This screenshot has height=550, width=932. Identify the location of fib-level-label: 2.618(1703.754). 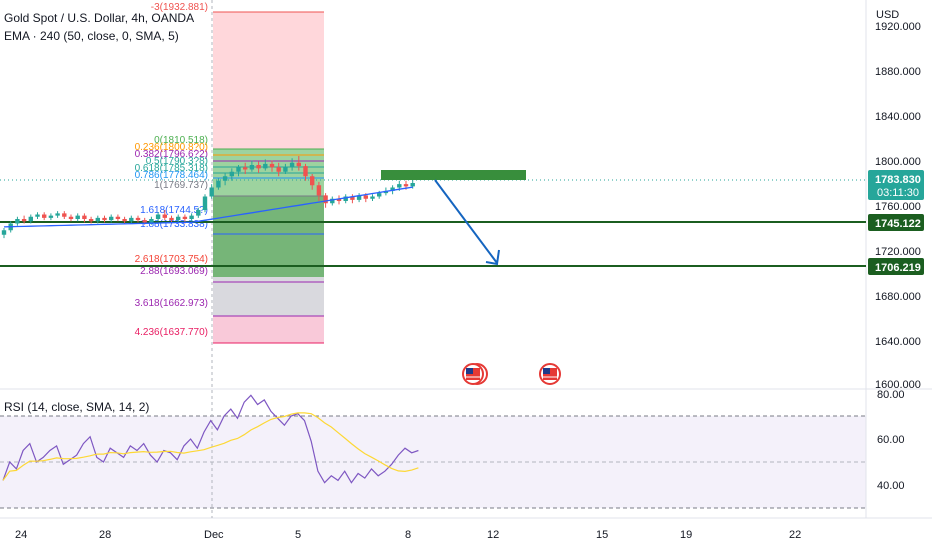
(171, 259).